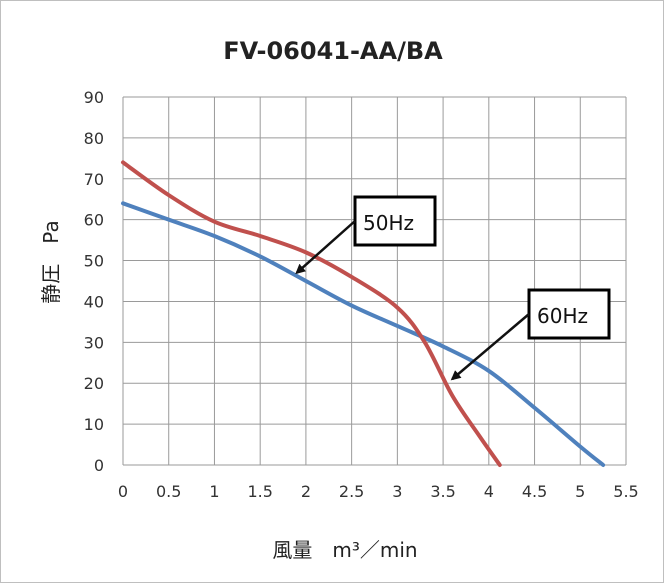  I want to click on y-tick-label: 0, so click(99, 465).